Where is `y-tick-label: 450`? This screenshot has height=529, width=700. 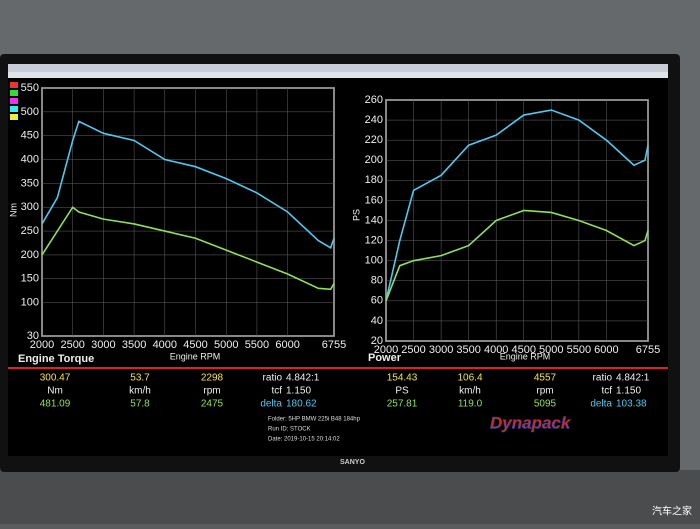 y-tick-label: 450 is located at coordinates (30, 136).